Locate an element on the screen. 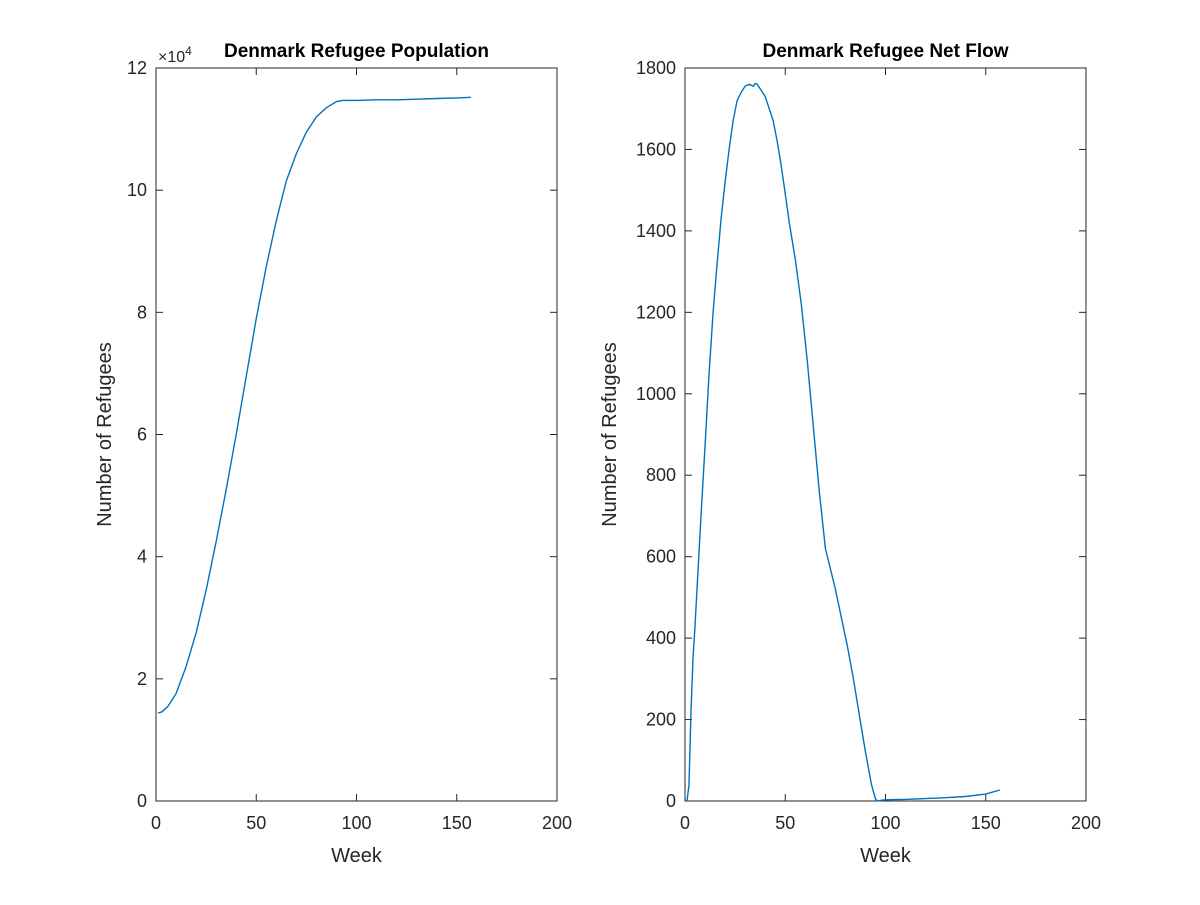 This screenshot has height=905, width=1200. y-tick-label: 1400 is located at coordinates (656, 231).